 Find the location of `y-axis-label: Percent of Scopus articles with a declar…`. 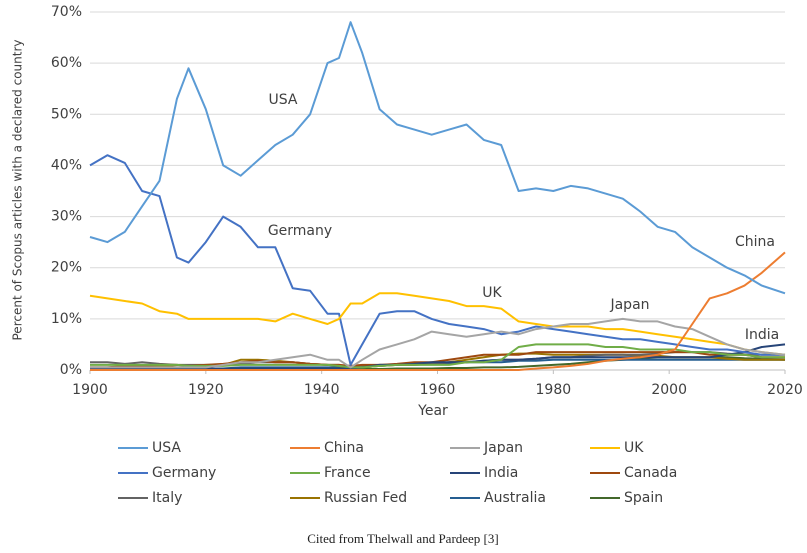

y-axis-label: Percent of Scopus articles with a declar… is located at coordinates (18, 189).